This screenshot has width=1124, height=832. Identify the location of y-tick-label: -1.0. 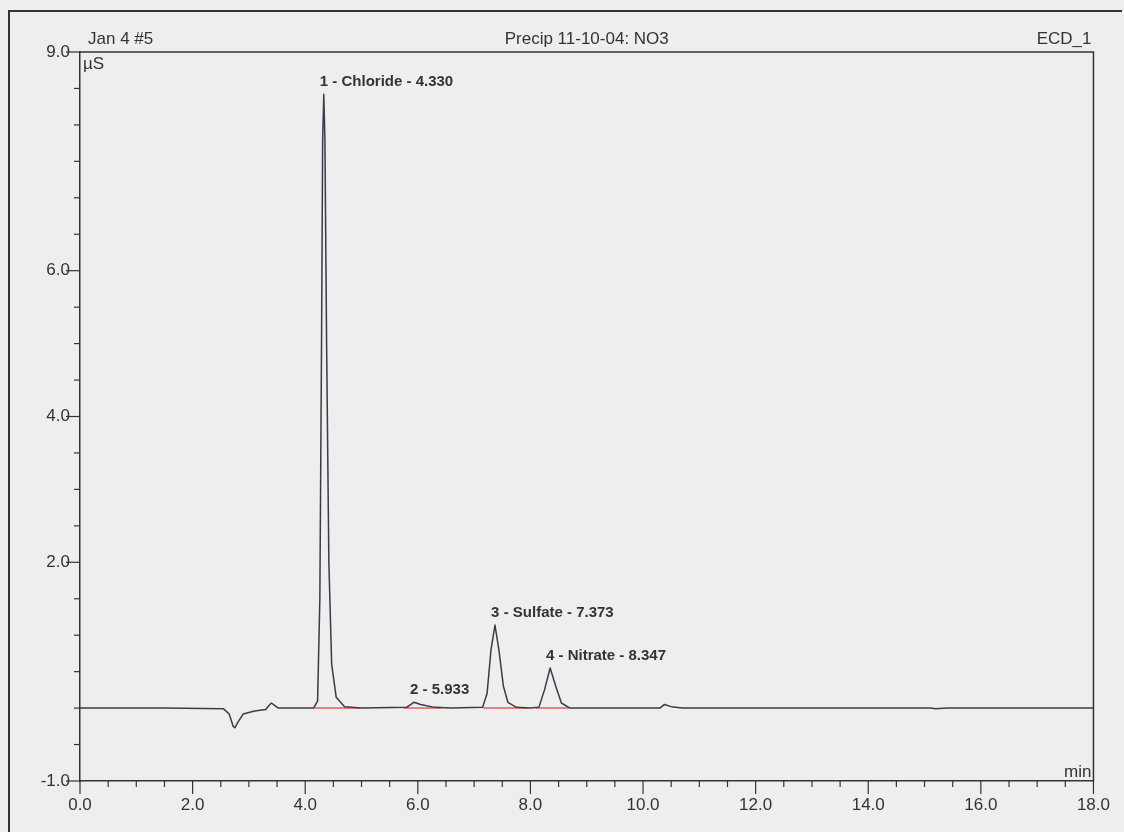
(55, 780).